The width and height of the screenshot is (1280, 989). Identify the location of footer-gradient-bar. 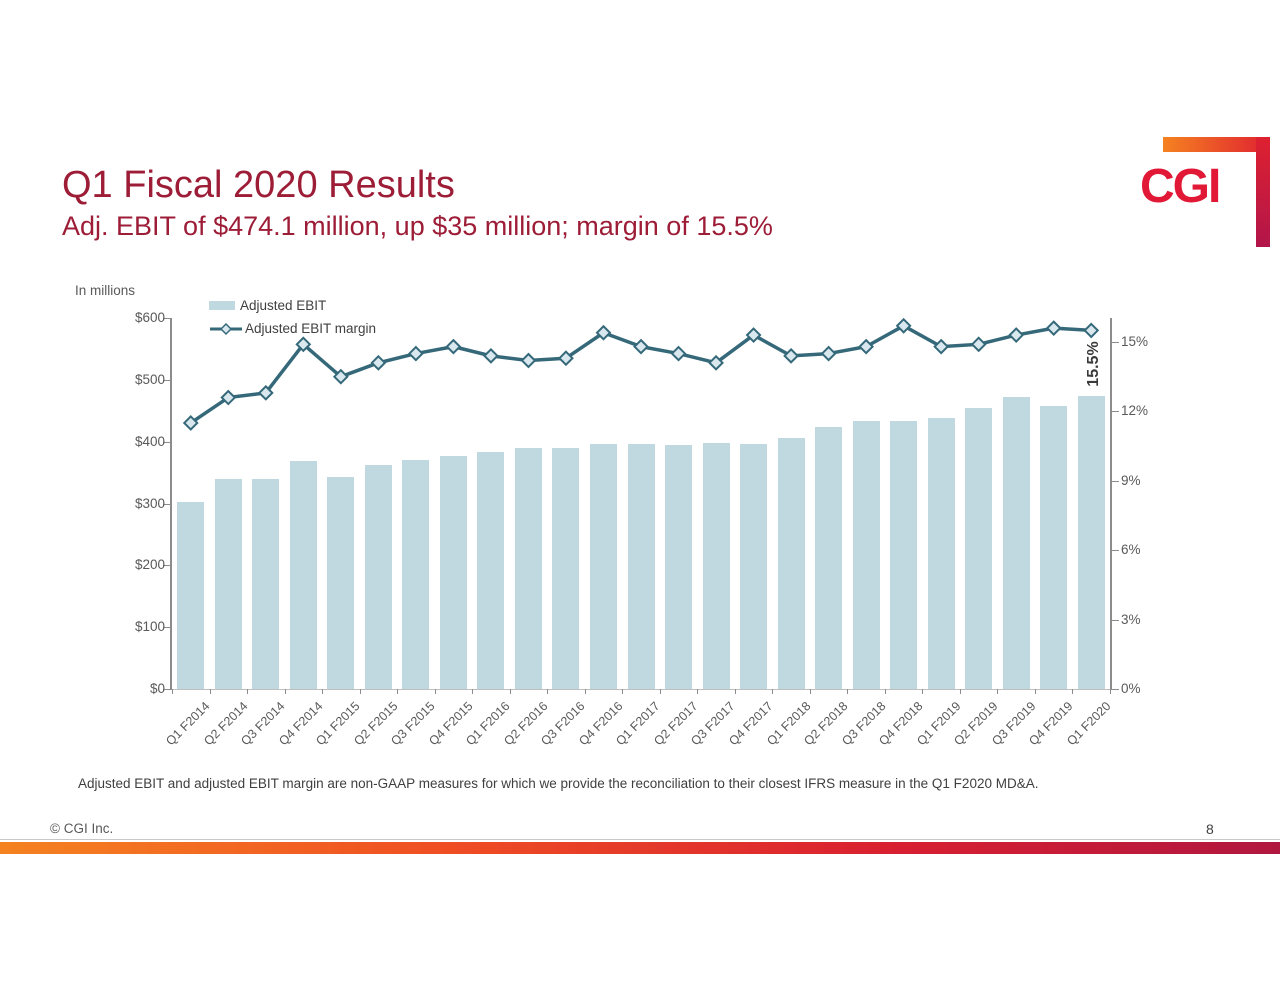
(640, 848).